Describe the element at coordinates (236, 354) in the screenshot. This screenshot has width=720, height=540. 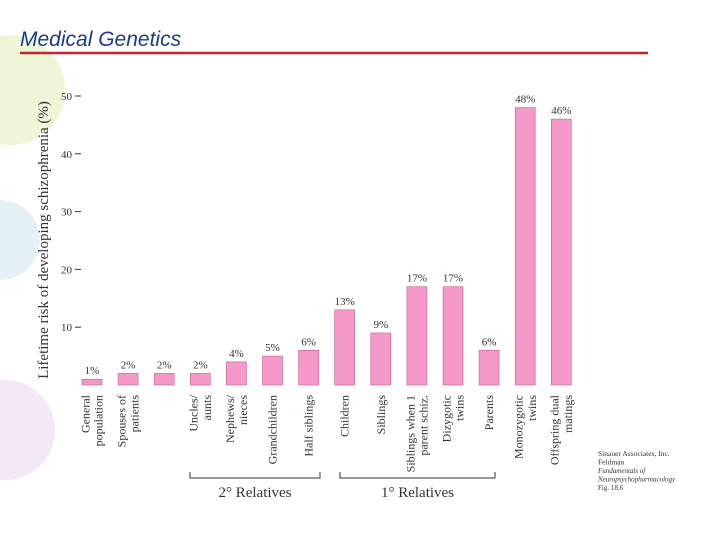
I see `value-label: 4%` at that location.